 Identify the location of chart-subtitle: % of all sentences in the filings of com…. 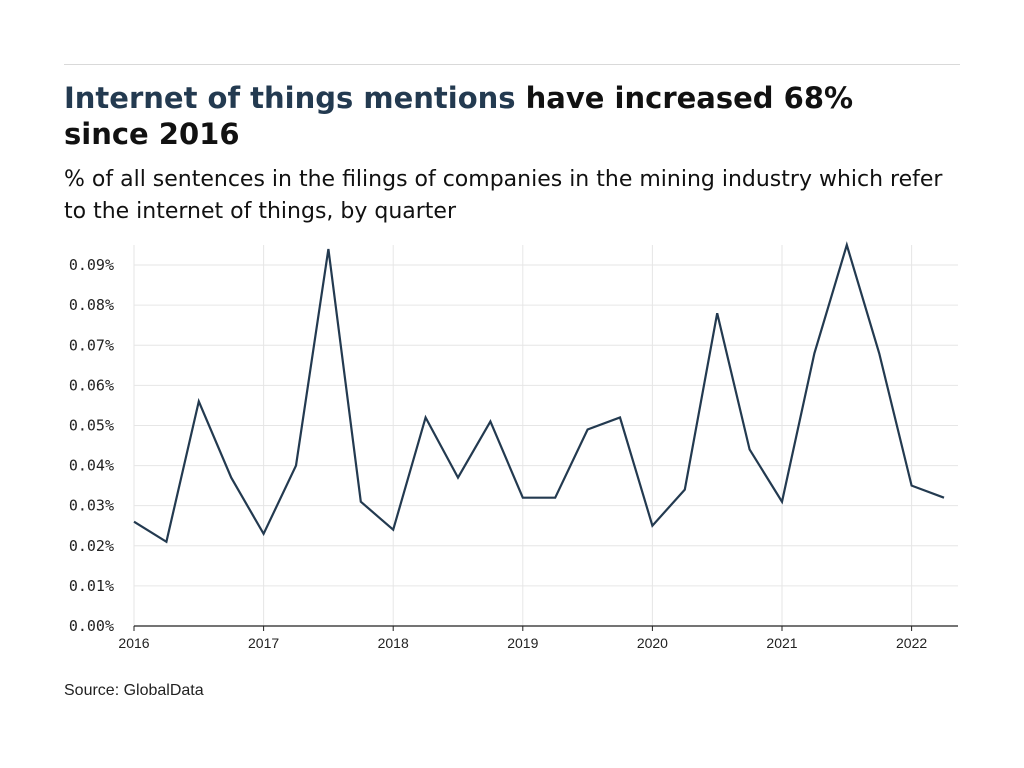
(503, 195).